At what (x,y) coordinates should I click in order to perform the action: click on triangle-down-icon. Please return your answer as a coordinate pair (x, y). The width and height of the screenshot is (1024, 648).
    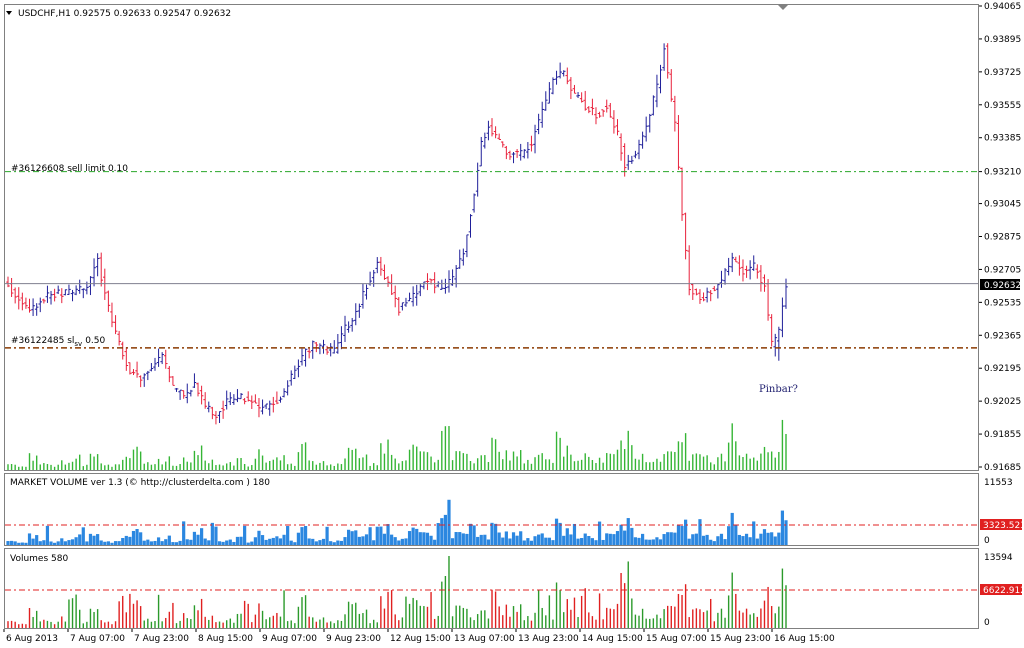
    Looking at the image, I should click on (9, 13).